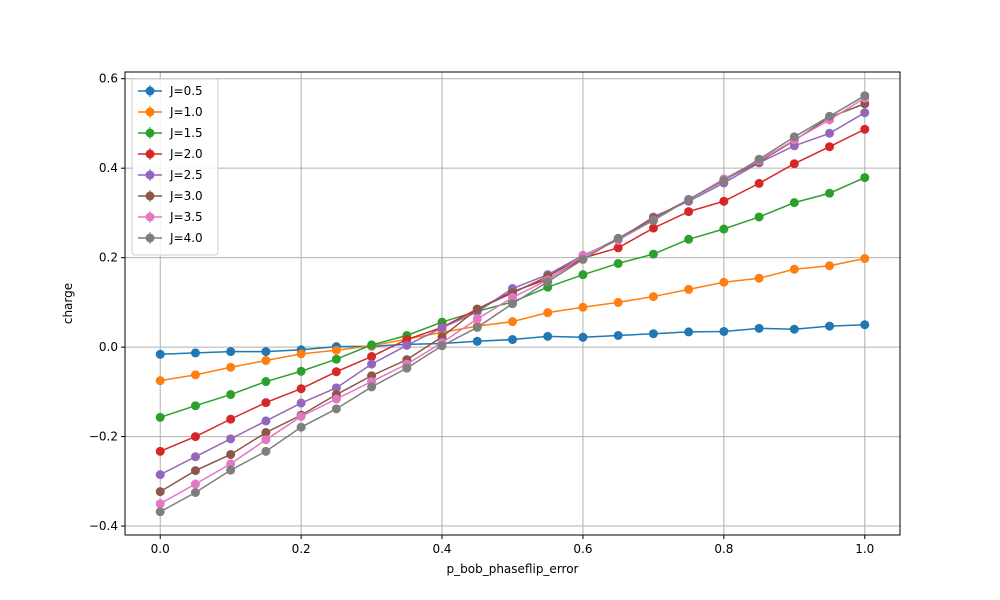  What do you see at coordinates (186, 196) in the screenshot?
I see `legend-label: J=3.0` at bounding box center [186, 196].